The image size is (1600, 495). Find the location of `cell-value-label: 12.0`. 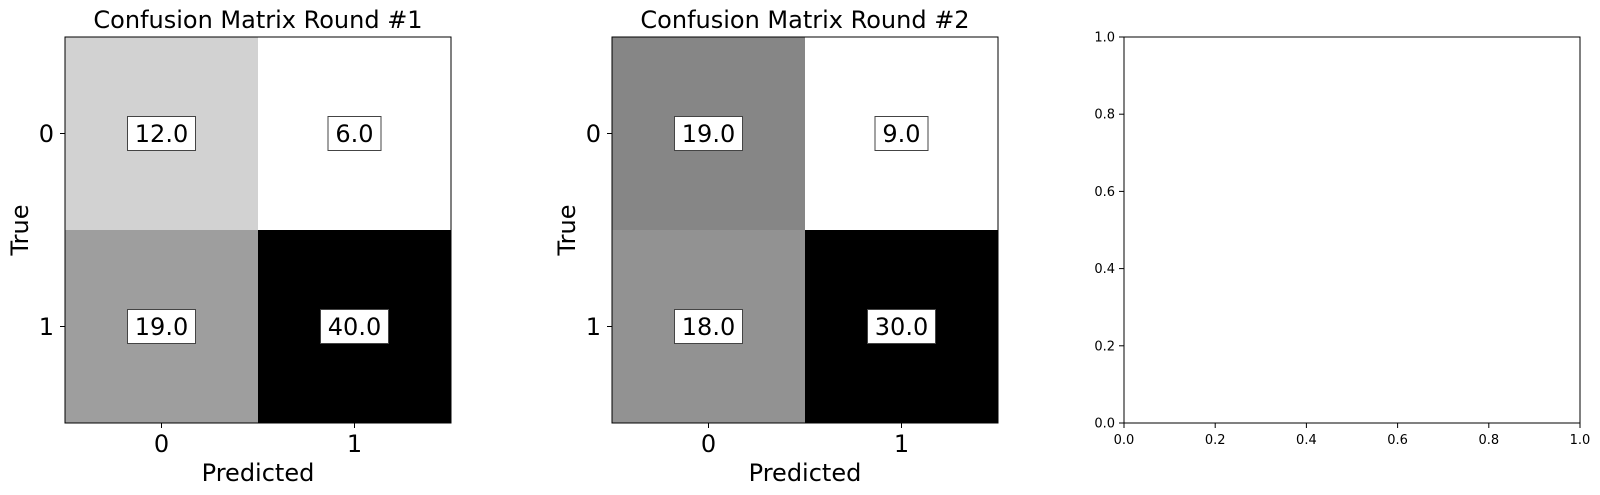

cell-value-label: 12.0 is located at coordinates (161, 134).